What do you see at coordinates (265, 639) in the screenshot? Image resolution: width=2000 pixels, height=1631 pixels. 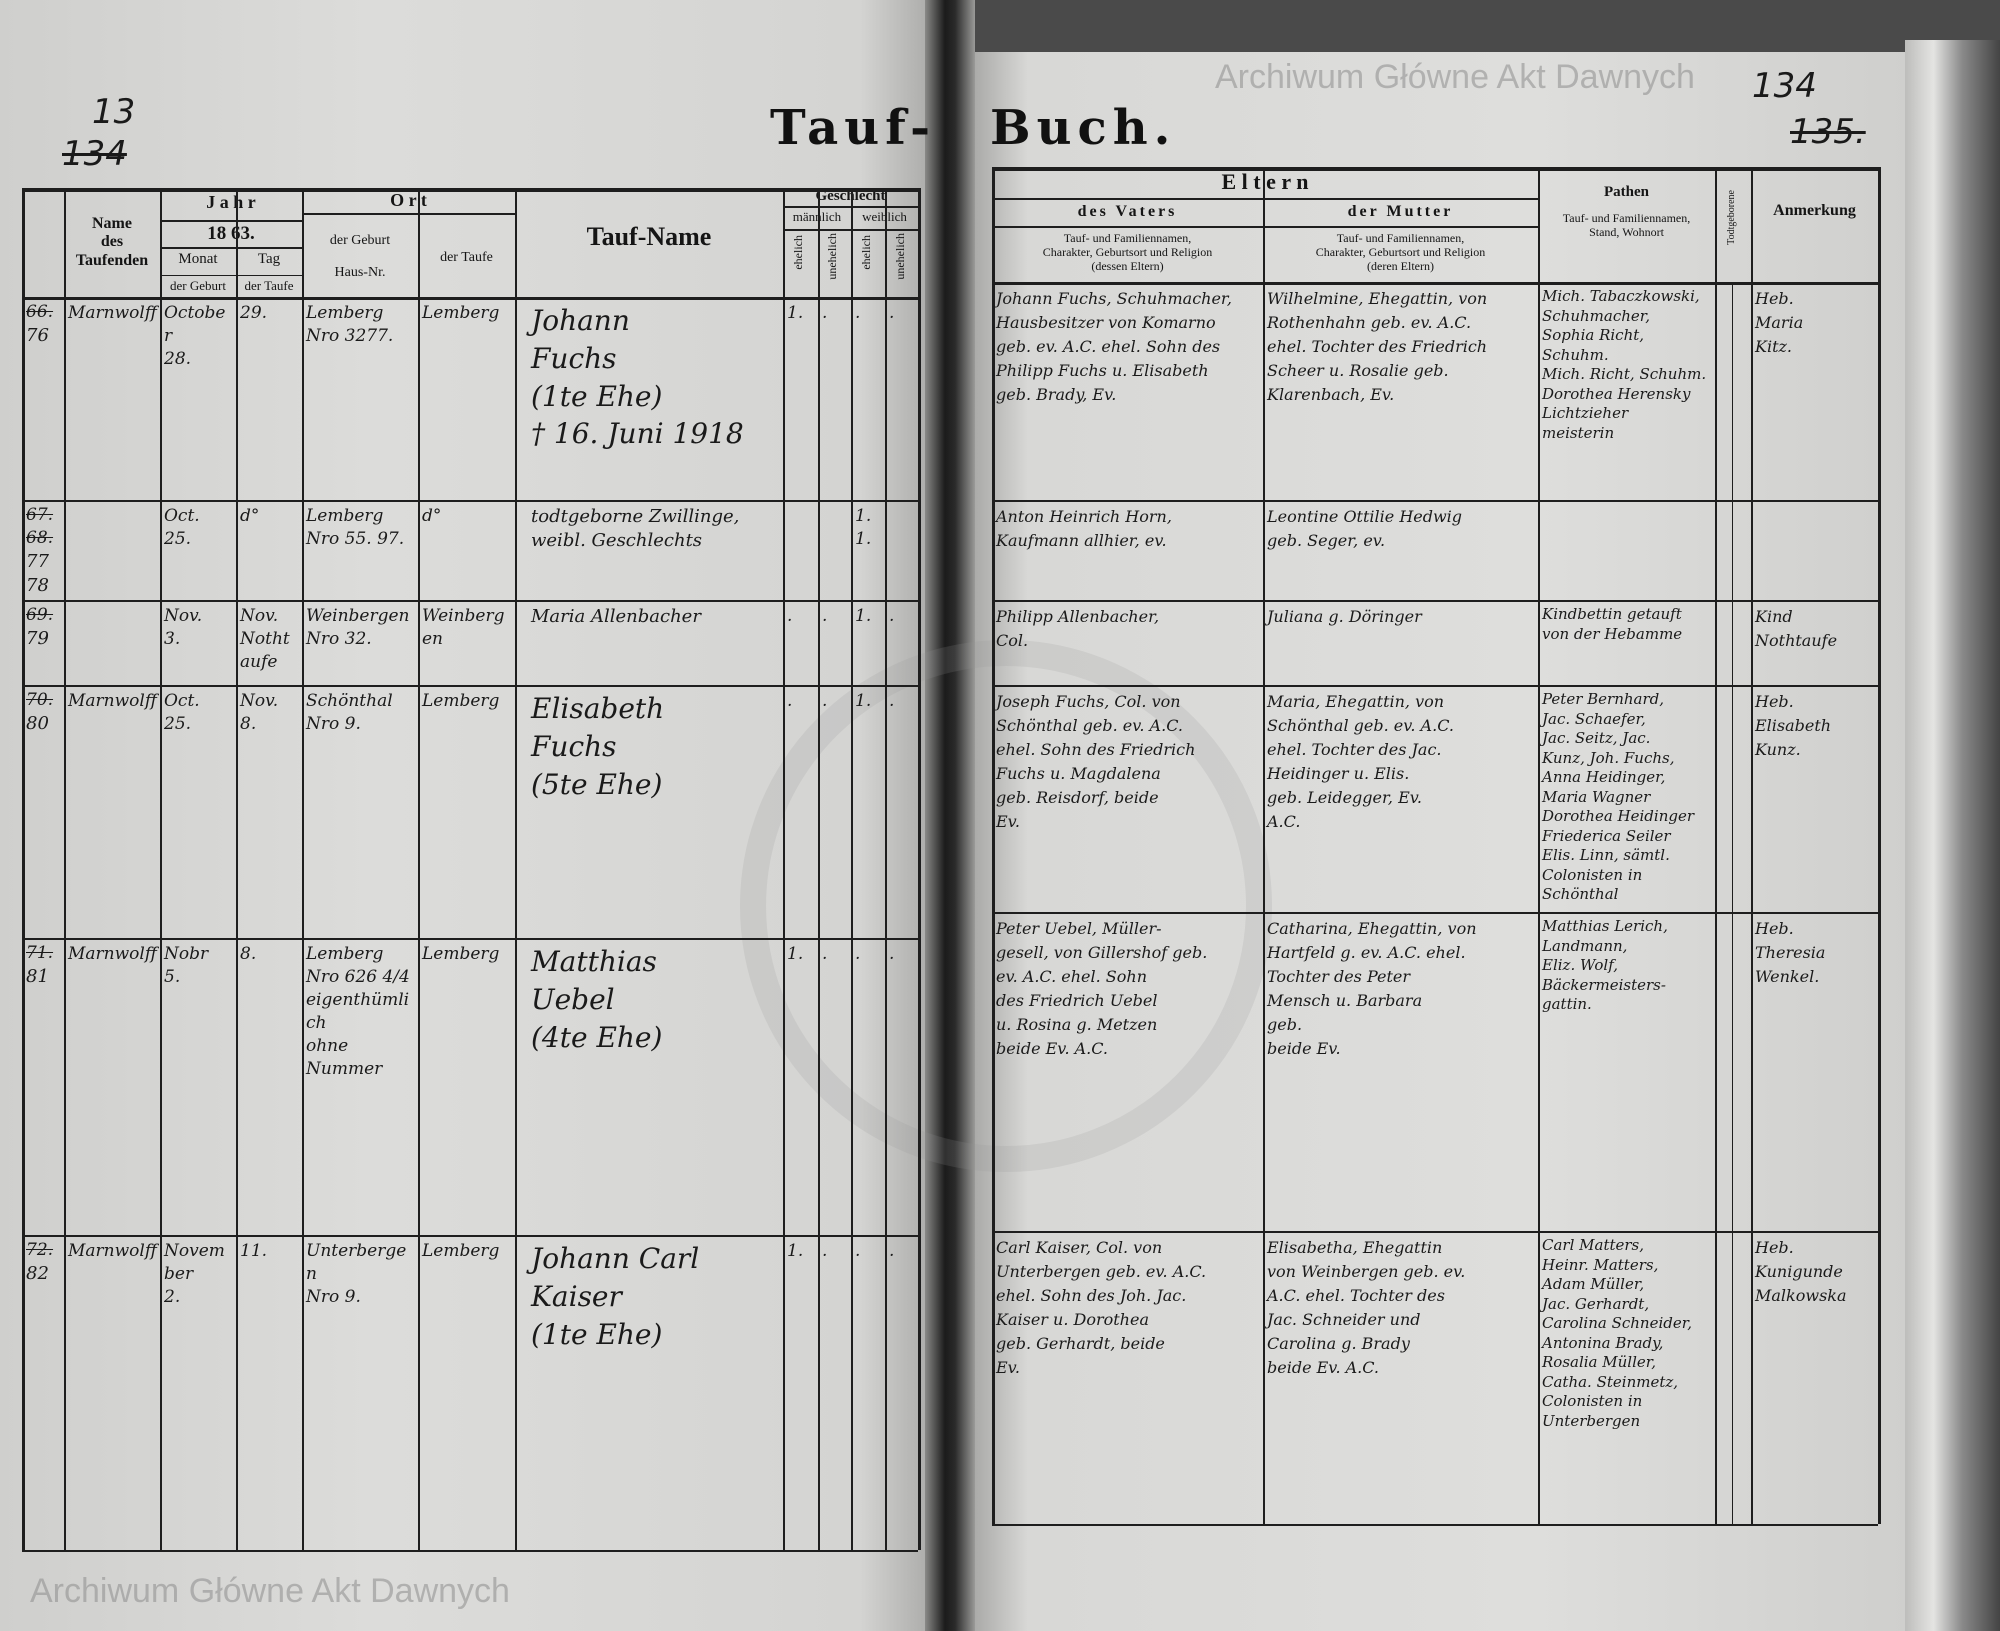 I see `baptism-date: Nov. Nothtaufe` at bounding box center [265, 639].